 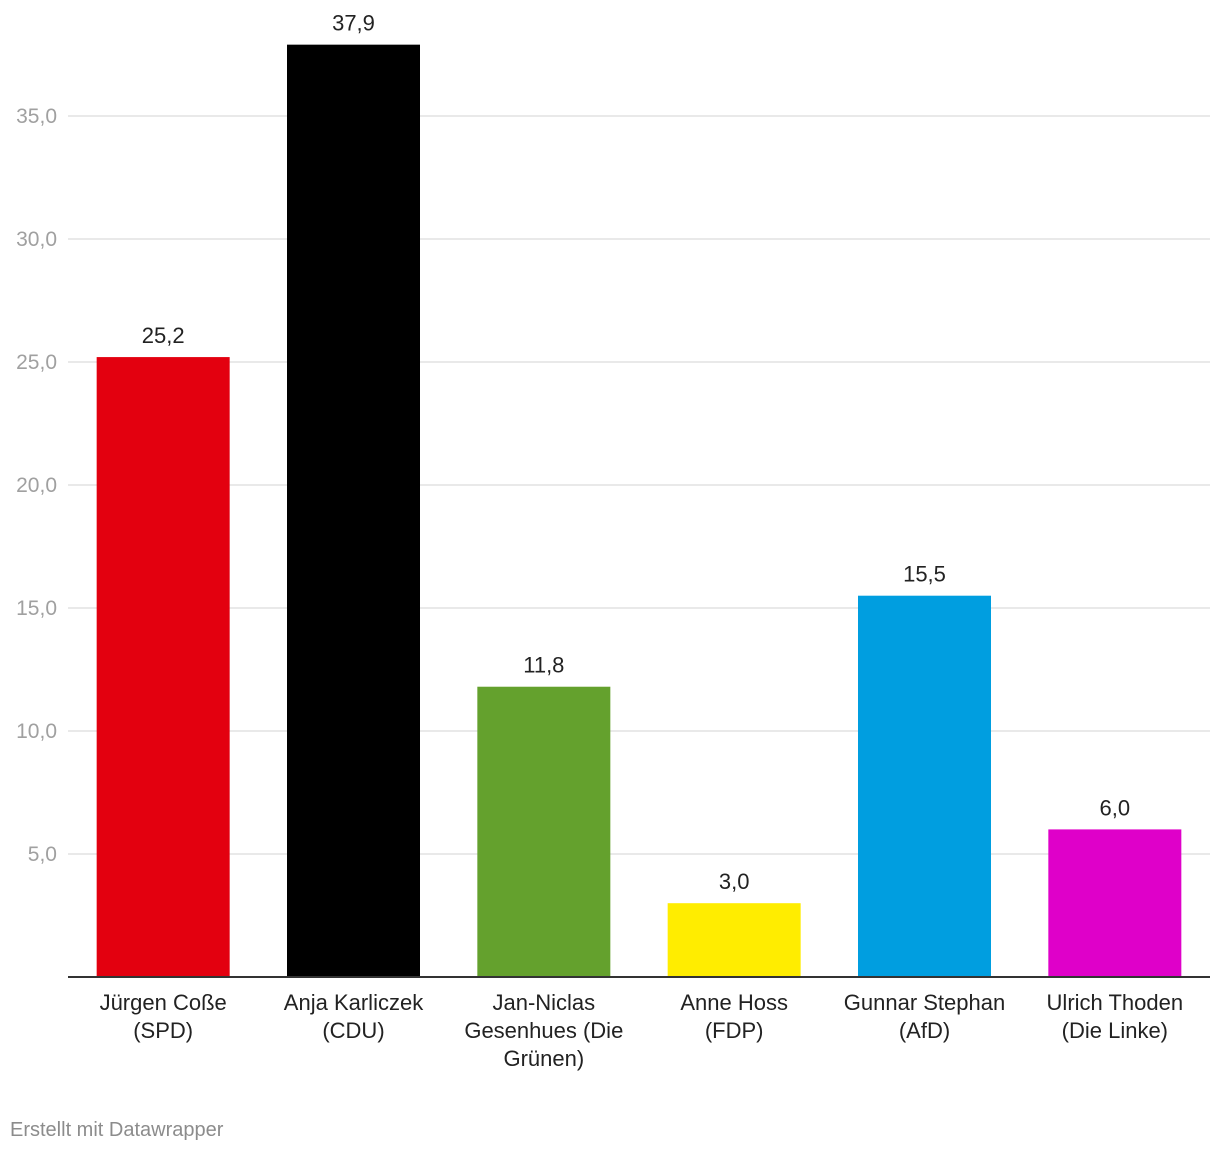 What do you see at coordinates (163, 1030) in the screenshot?
I see `category-label-line: (SPD)` at bounding box center [163, 1030].